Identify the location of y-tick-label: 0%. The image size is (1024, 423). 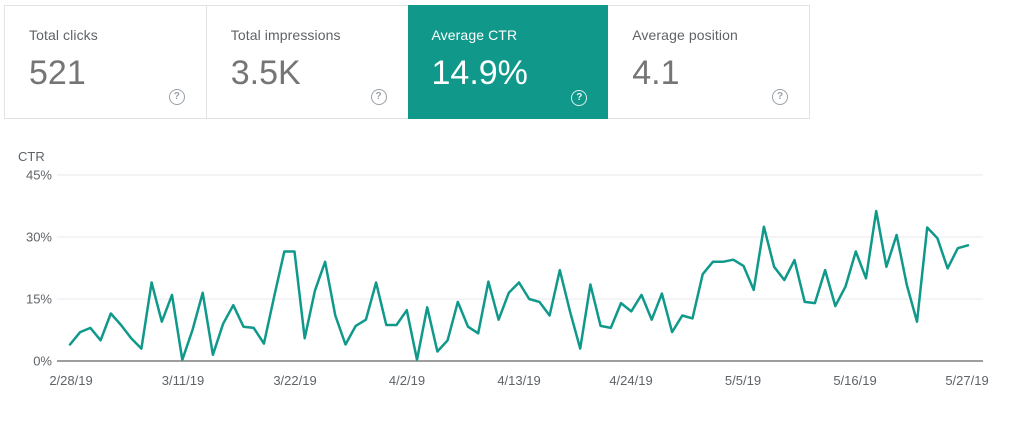
(42, 361).